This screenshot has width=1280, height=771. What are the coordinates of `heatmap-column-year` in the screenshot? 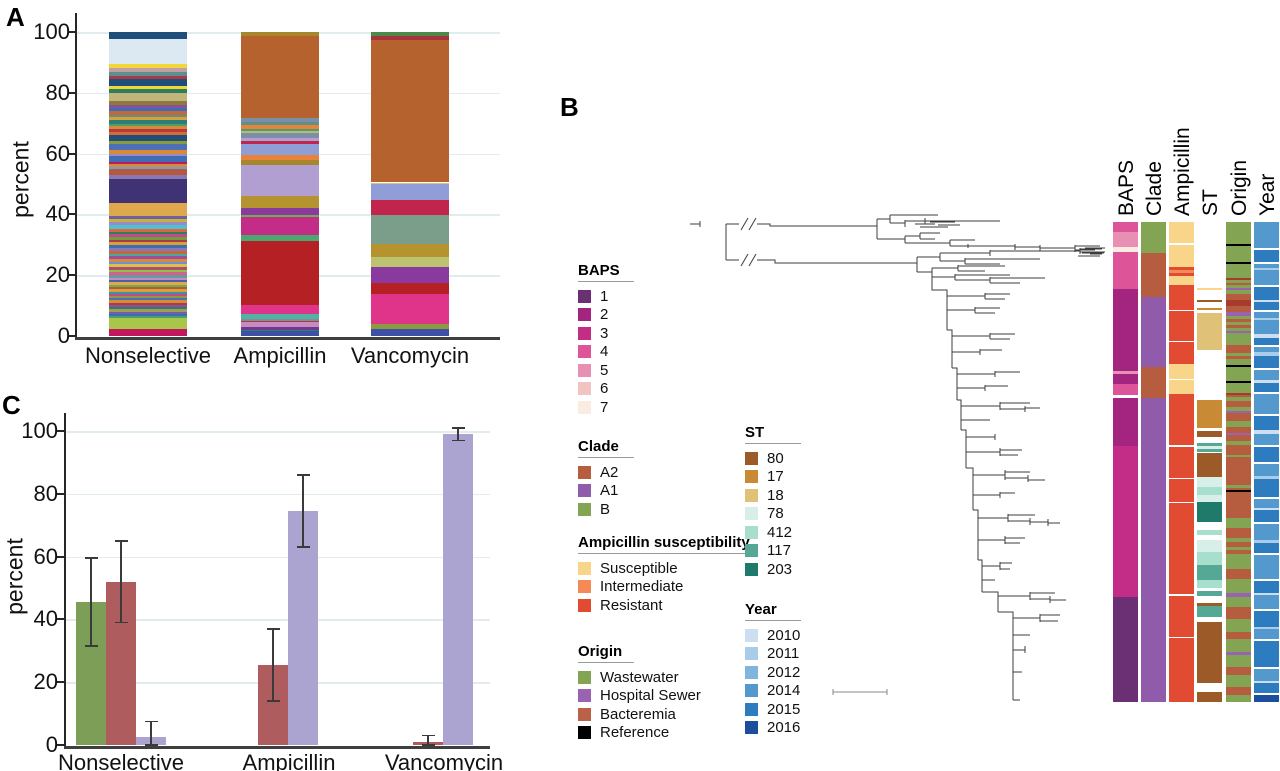 It's located at (1266, 462).